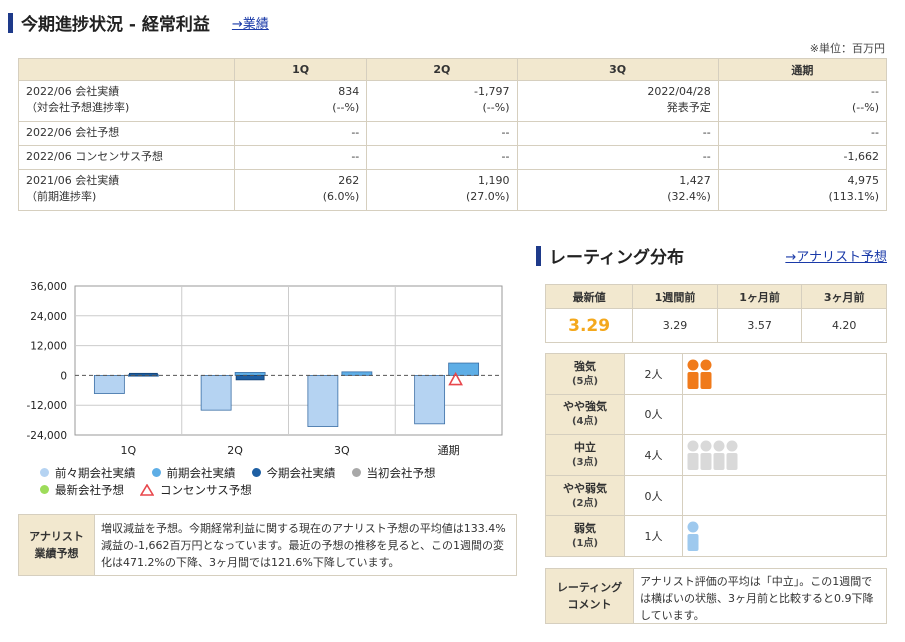 This screenshot has width=905, height=642. Describe the element at coordinates (844, 325) in the screenshot. I see `rating-3month-value: 4.20` at that location.